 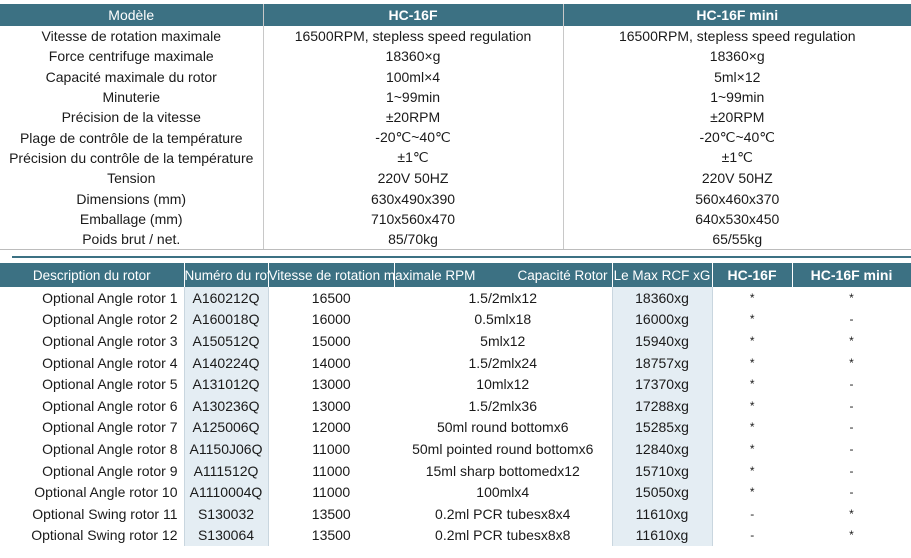 I want to click on rotor-number: A150512Q, so click(x=226, y=341).